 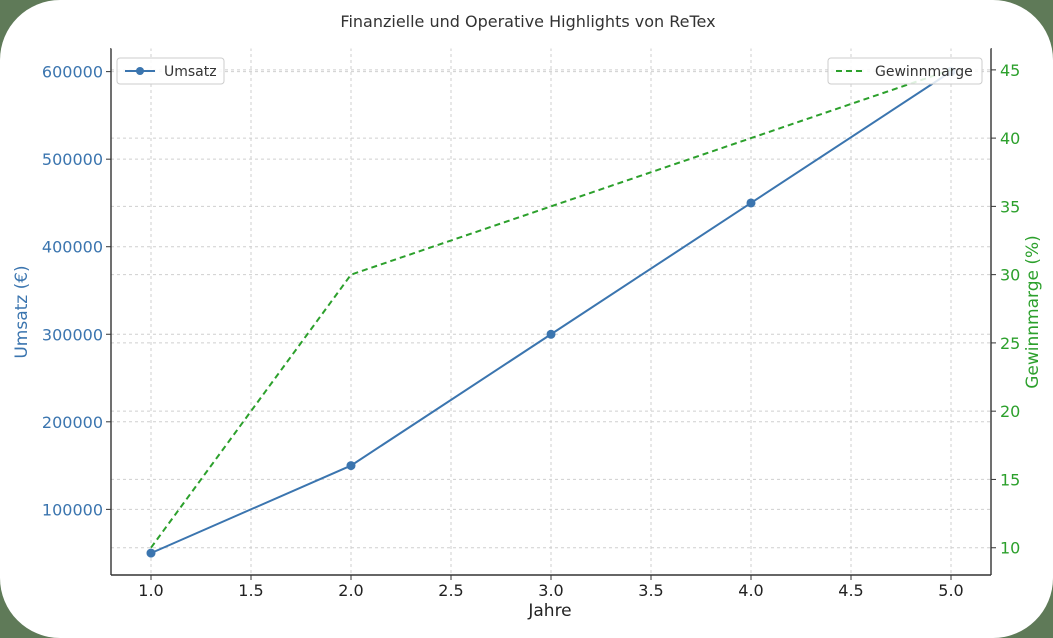 What do you see at coordinates (72, 422) in the screenshot?
I see `y-left-tick-label: 200000` at bounding box center [72, 422].